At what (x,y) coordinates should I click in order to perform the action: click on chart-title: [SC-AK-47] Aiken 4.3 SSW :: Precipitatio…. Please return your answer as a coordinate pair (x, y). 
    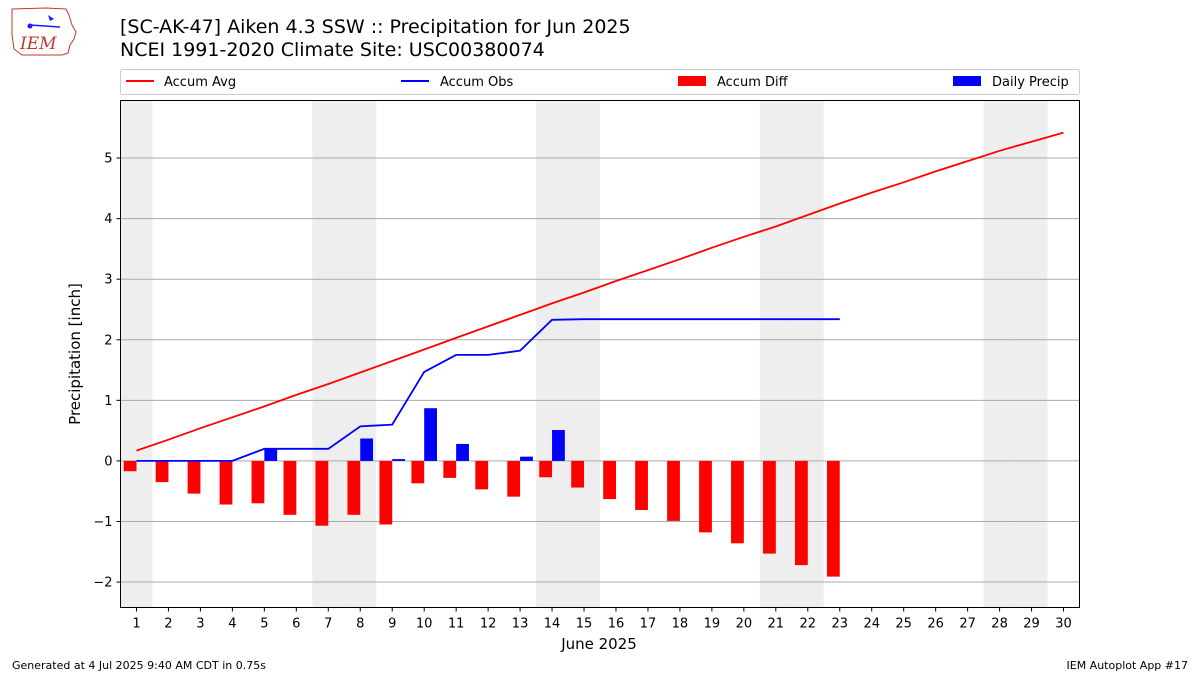
    Looking at the image, I should click on (375, 27).